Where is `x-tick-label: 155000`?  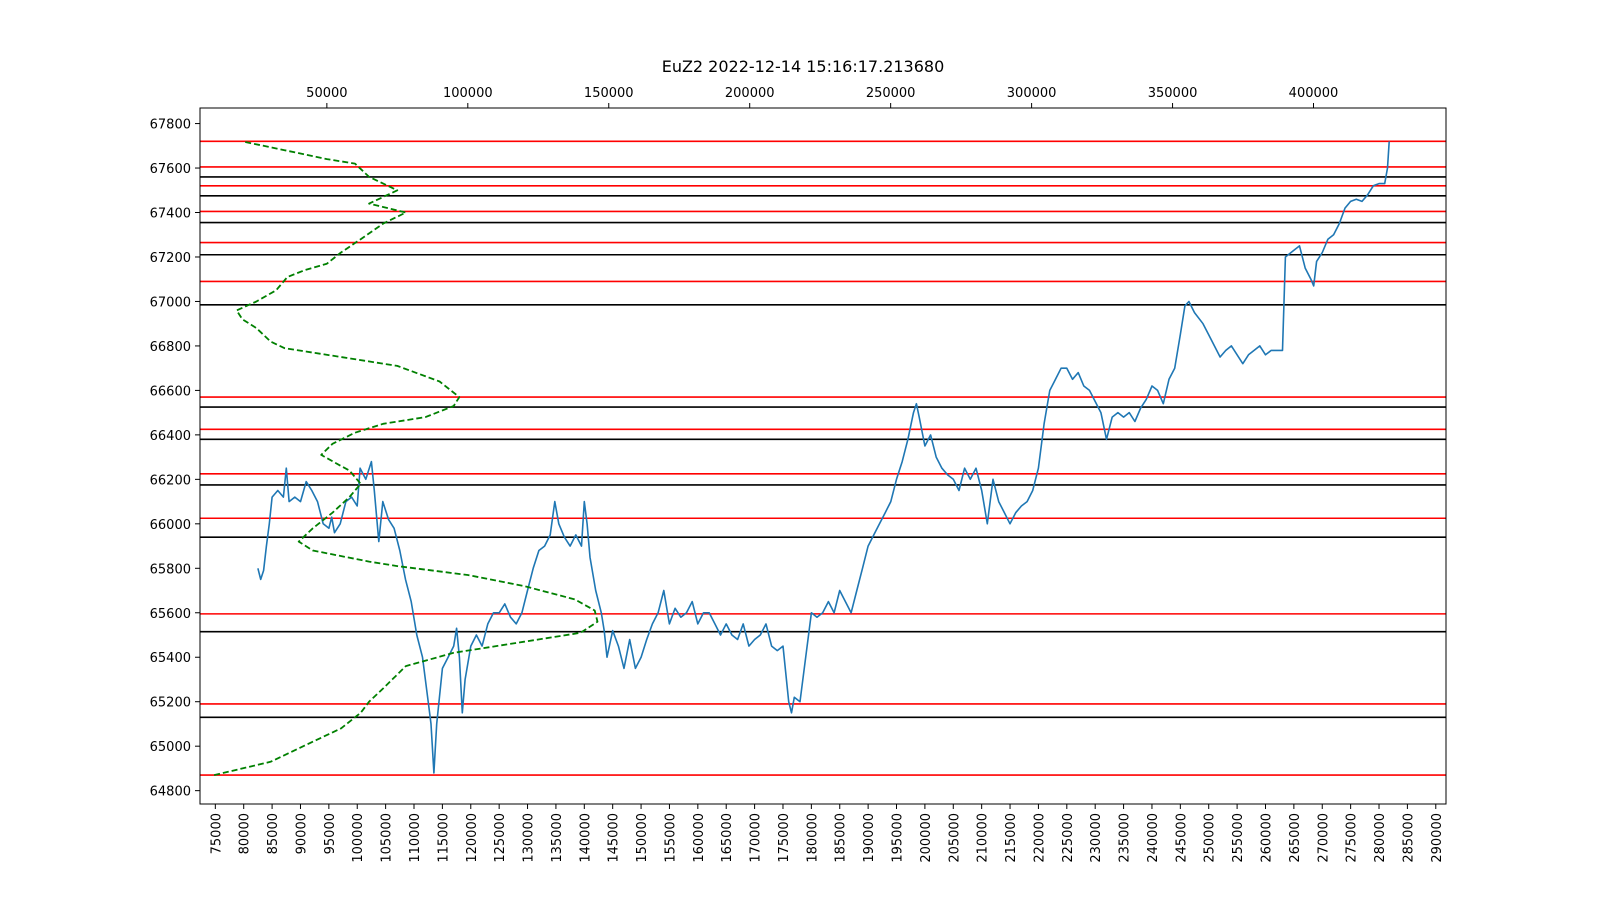 x-tick-label: 155000 is located at coordinates (670, 838).